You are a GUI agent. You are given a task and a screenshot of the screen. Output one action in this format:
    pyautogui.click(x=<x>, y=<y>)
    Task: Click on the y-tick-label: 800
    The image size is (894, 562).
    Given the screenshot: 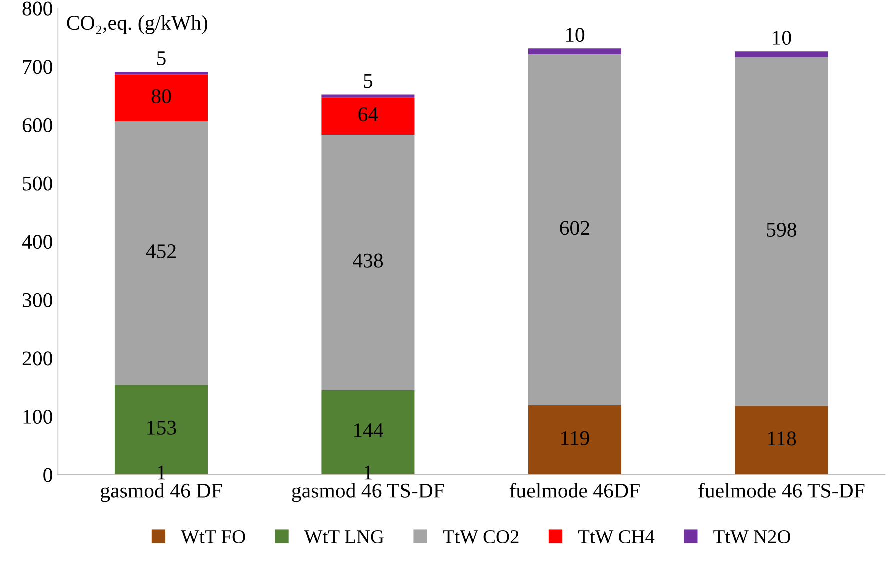 What is the action you would take?
    pyautogui.click(x=37, y=9)
    